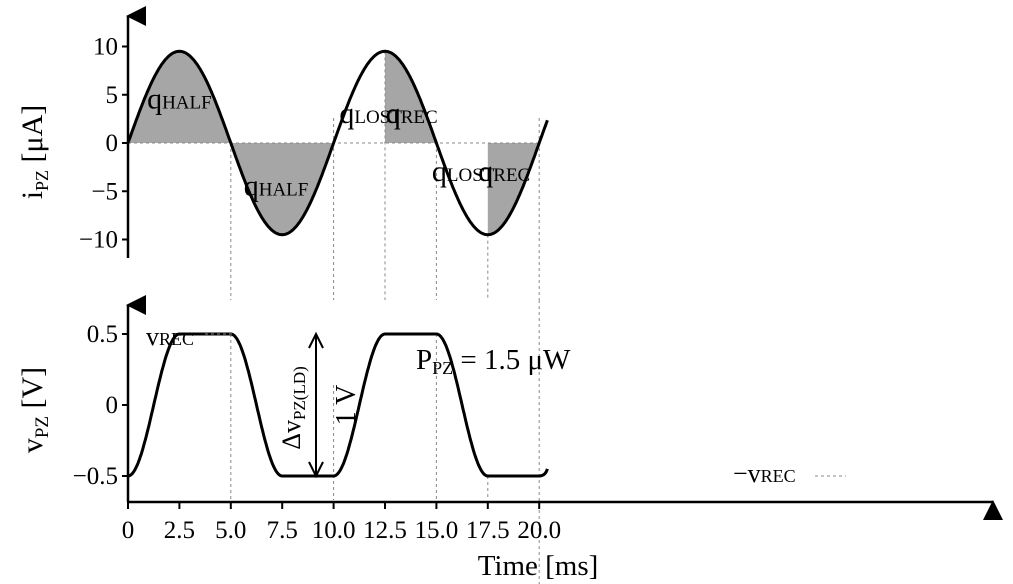 The height and width of the screenshot is (584, 1013). Describe the element at coordinates (488, 530) in the screenshot. I see `time-tick-label-7: 17.5` at that location.